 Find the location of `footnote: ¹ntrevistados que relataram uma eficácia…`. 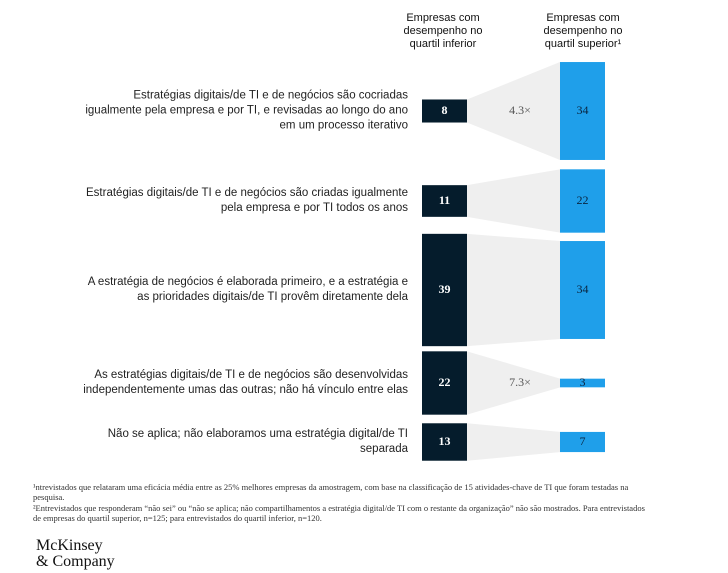

footnote: ¹ntrevistados que relataram uma eficácia… is located at coordinates (331, 492).